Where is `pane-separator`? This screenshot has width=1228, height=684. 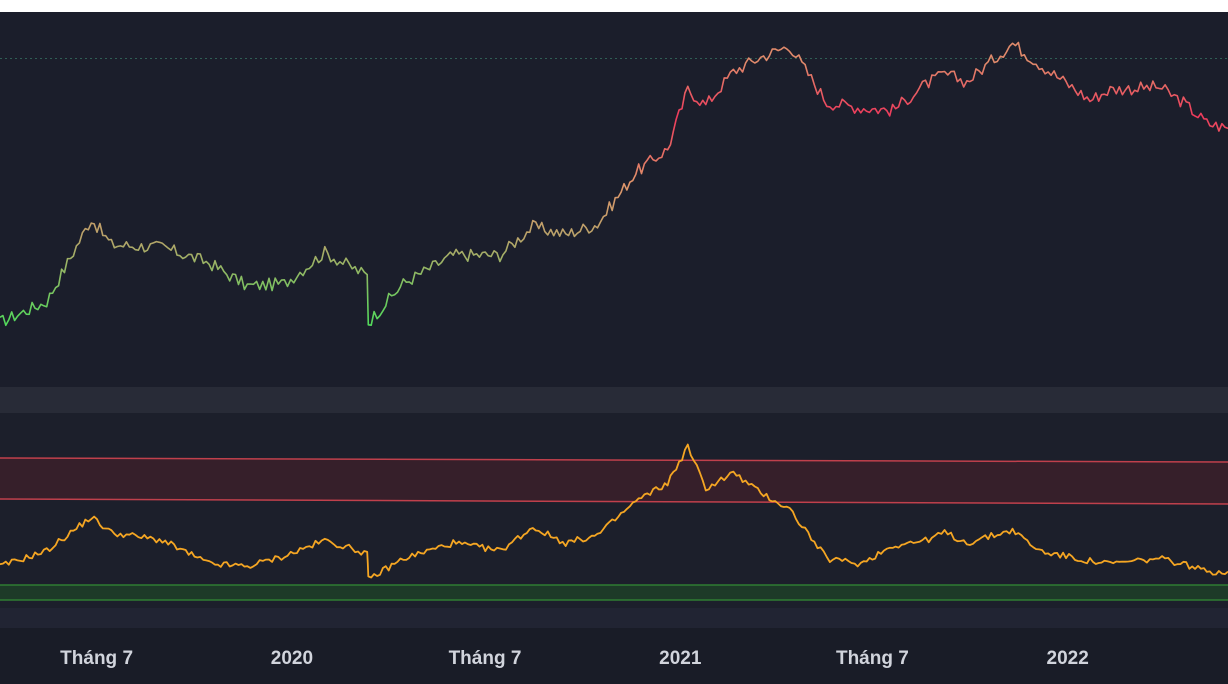 pane-separator is located at coordinates (614, 400).